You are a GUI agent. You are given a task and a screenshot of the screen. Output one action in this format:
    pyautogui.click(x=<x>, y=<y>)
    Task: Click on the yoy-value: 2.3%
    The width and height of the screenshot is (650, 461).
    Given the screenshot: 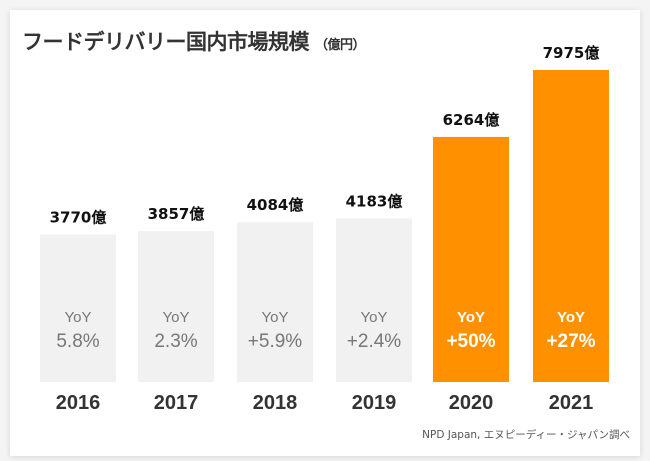 What is the action you would take?
    pyautogui.click(x=175, y=341)
    